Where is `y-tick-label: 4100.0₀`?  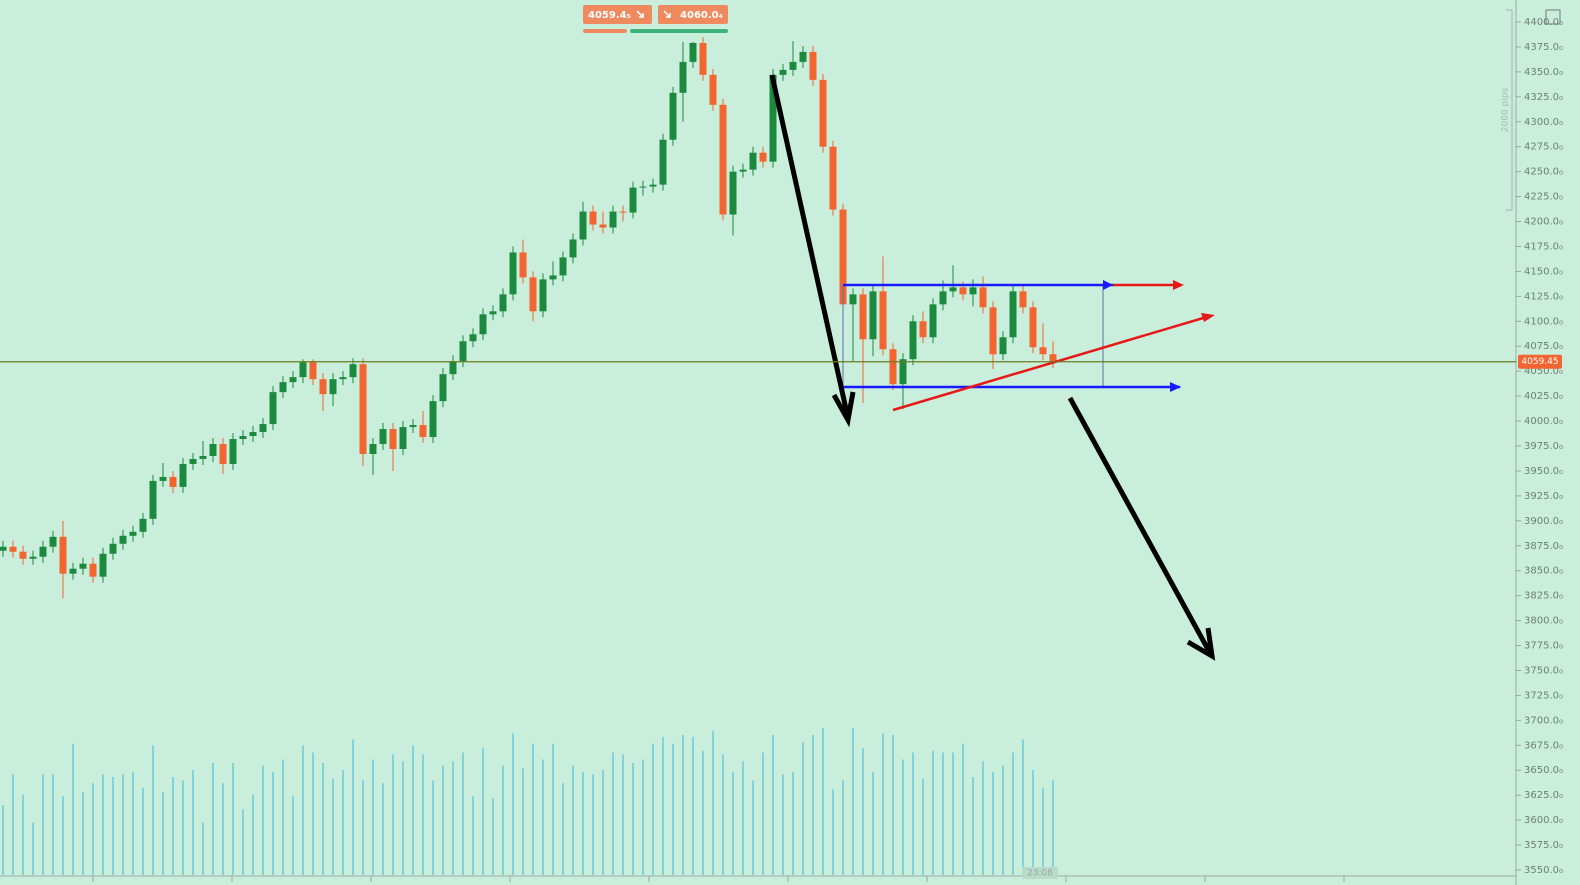
y-tick-label: 4100.0₀ is located at coordinates (1543, 321).